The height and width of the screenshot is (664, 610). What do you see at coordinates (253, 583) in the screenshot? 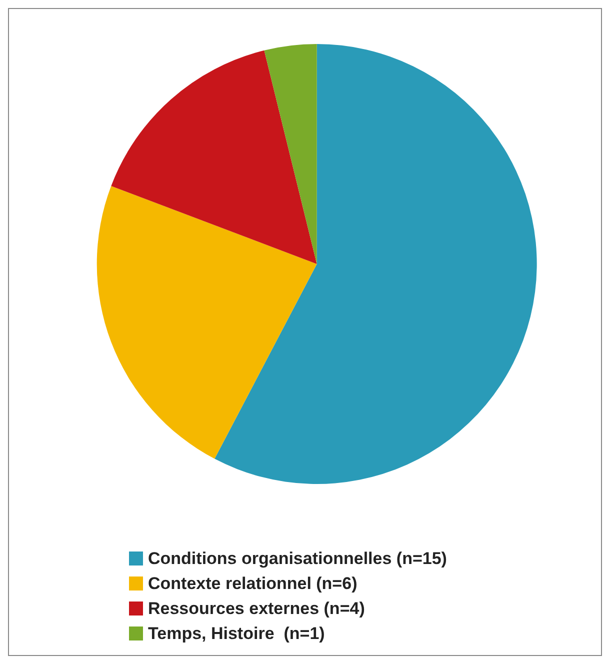
I see `legend-label: Contexte relationnel (n=6)` at bounding box center [253, 583].